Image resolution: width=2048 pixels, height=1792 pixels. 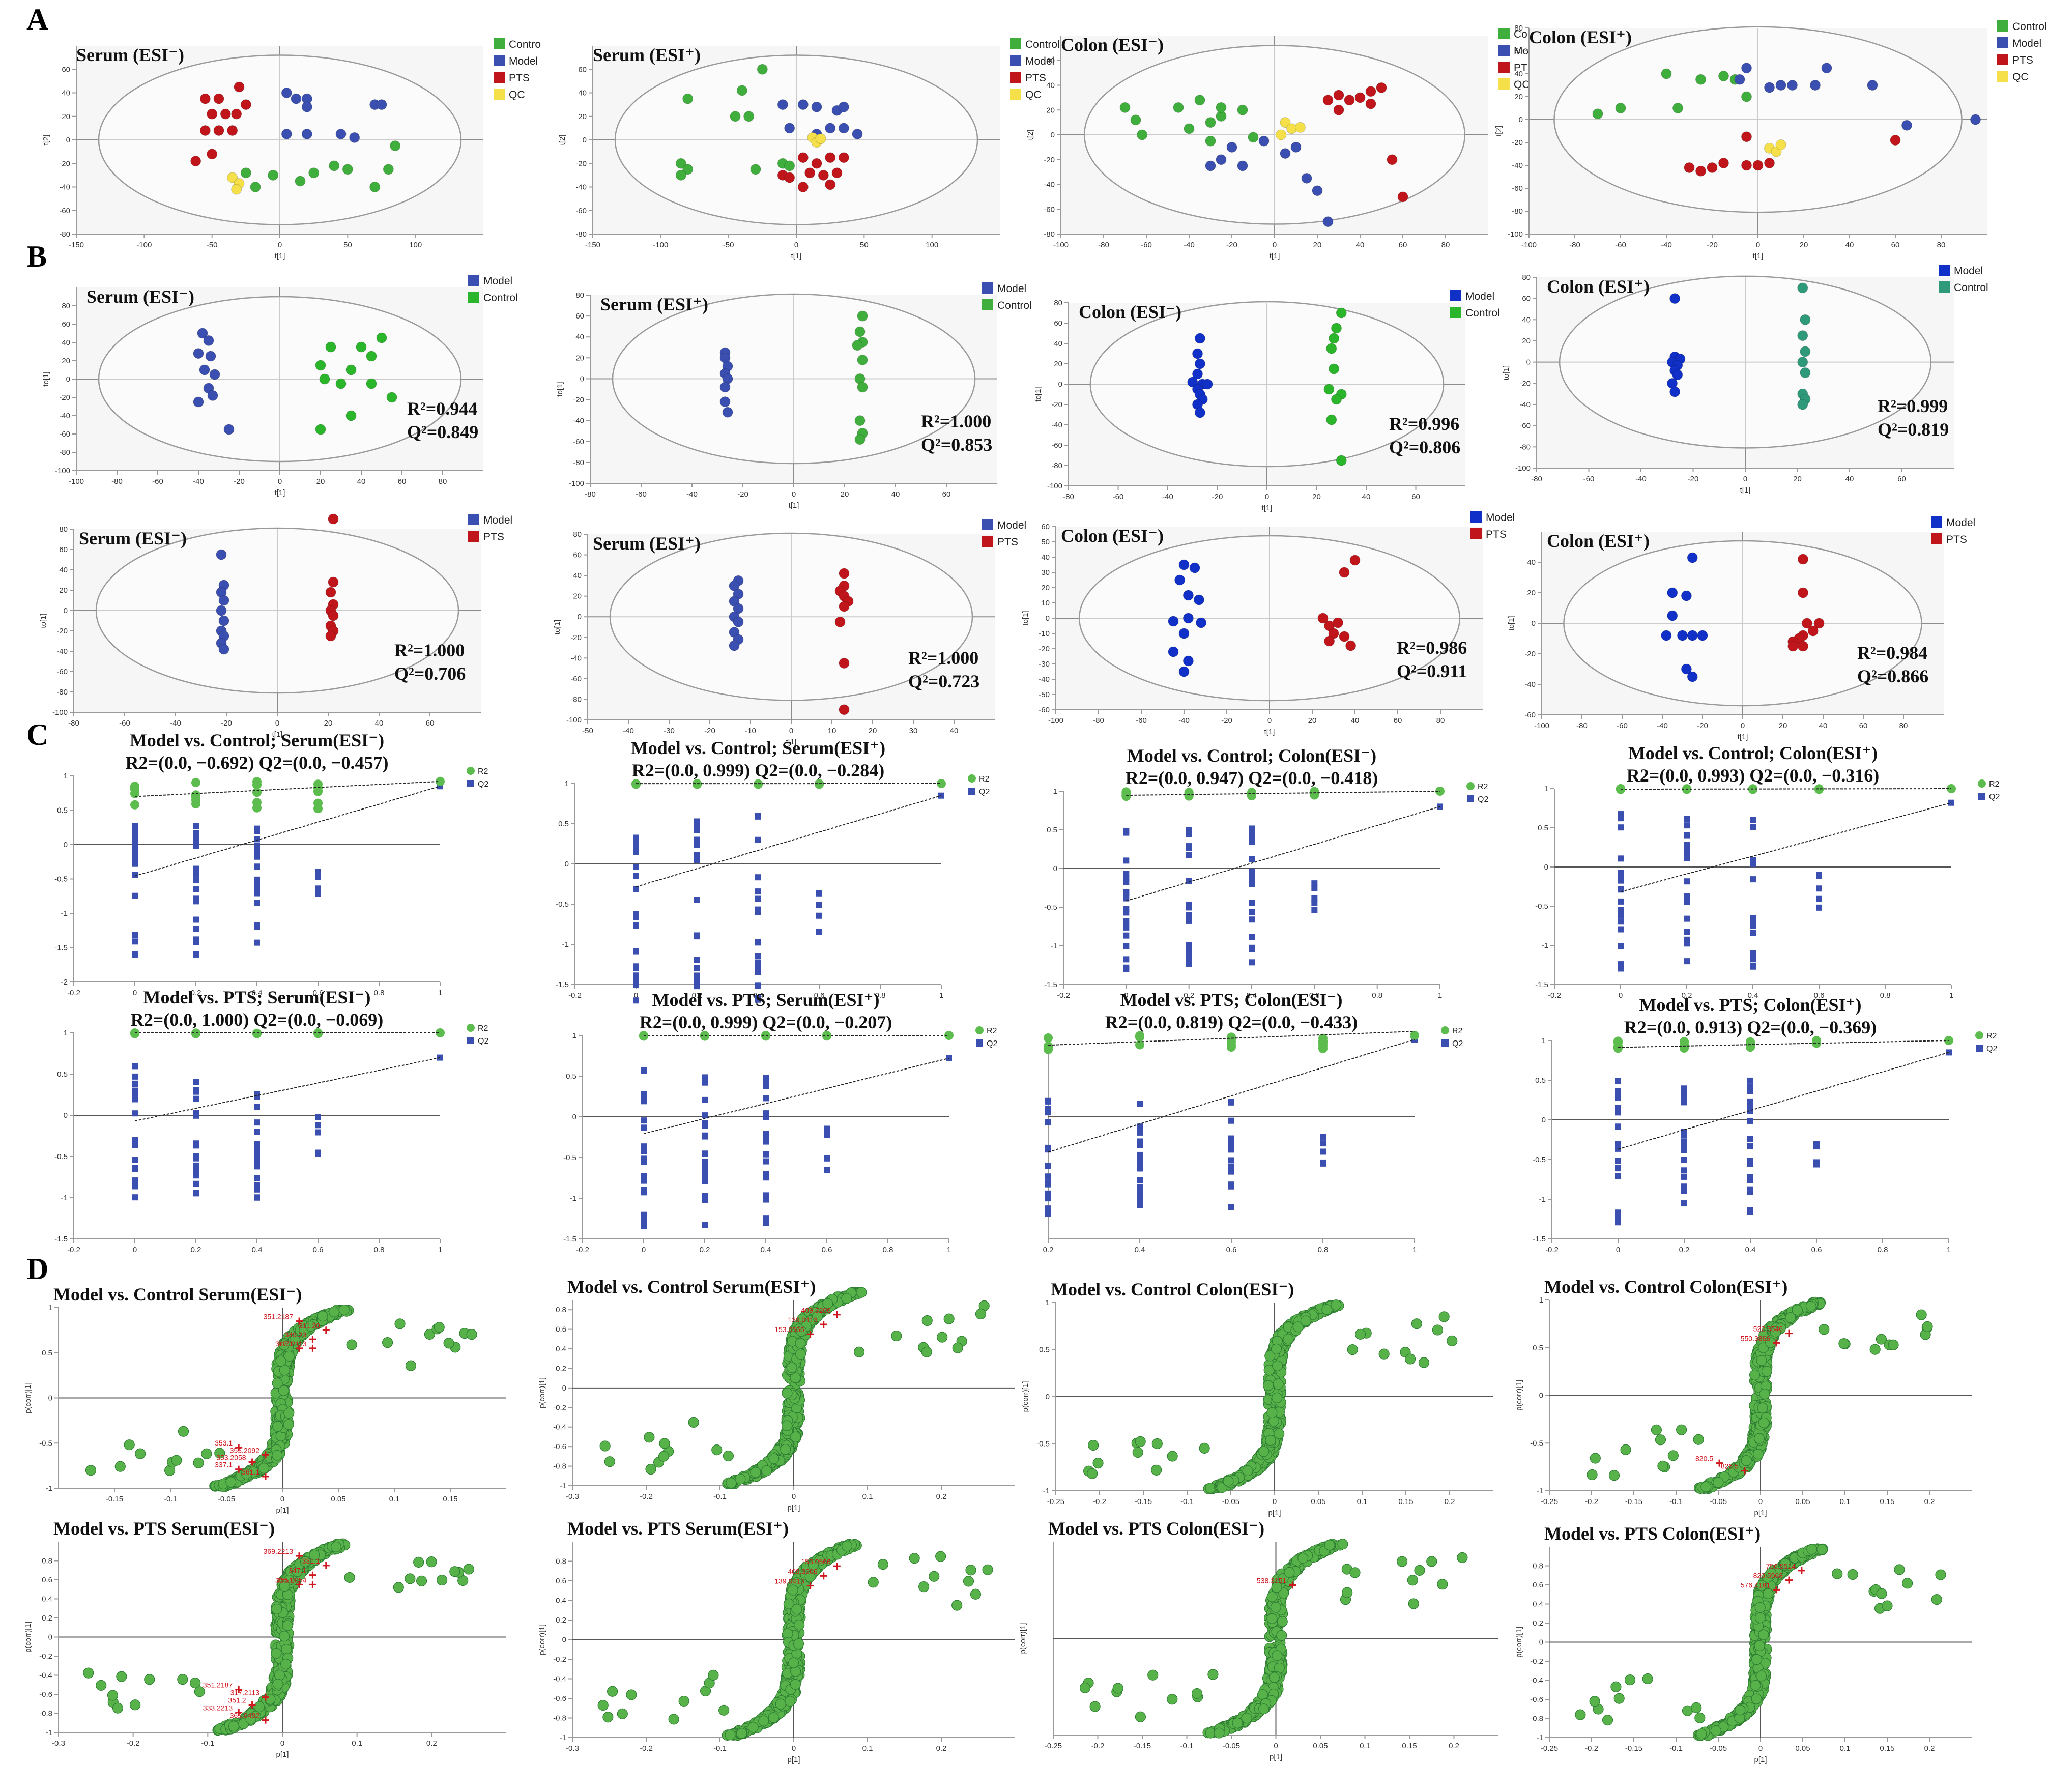 I want to click on x-tick-label: 0.4, so click(x=1750, y=1250).